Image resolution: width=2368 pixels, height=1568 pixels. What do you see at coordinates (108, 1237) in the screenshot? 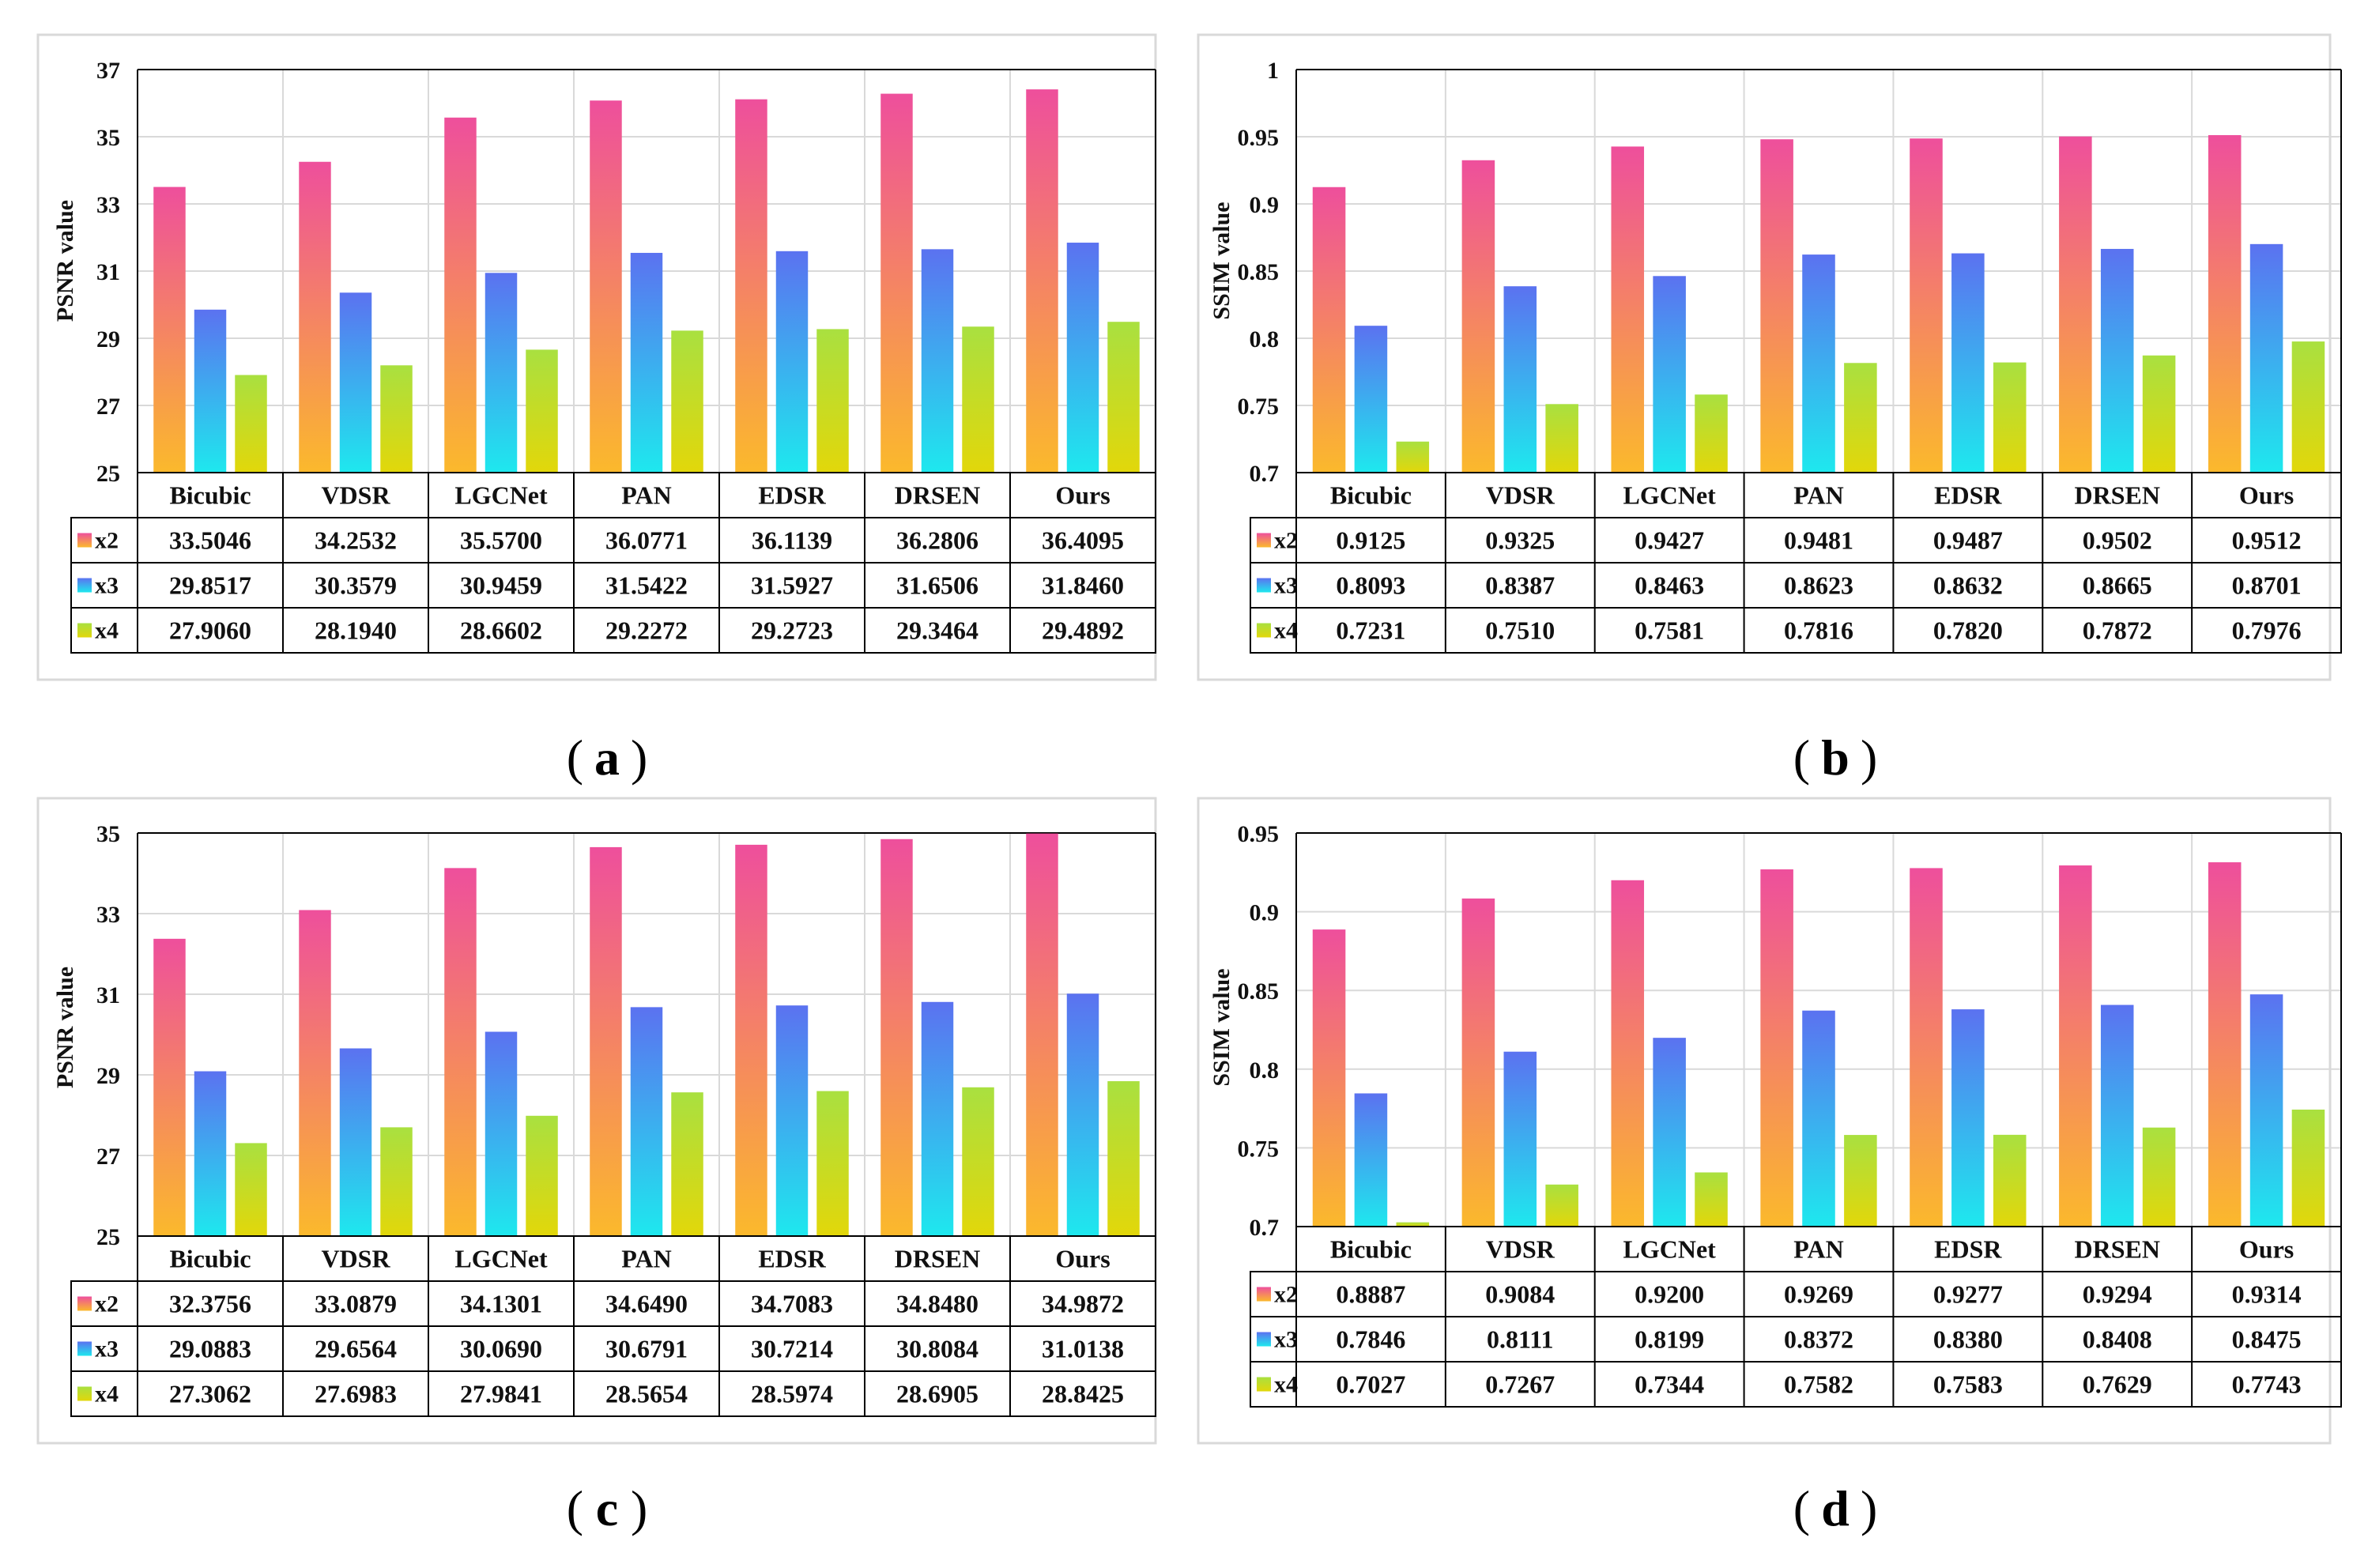
I see `y-tick-label: 25` at bounding box center [108, 1237].